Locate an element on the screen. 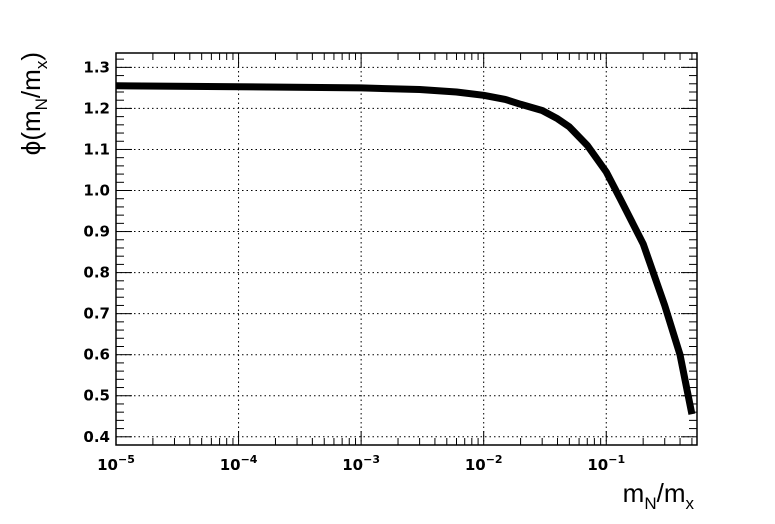 This screenshot has height=524, width=775. x-tick-label: 10⁻² is located at coordinates (484, 463).